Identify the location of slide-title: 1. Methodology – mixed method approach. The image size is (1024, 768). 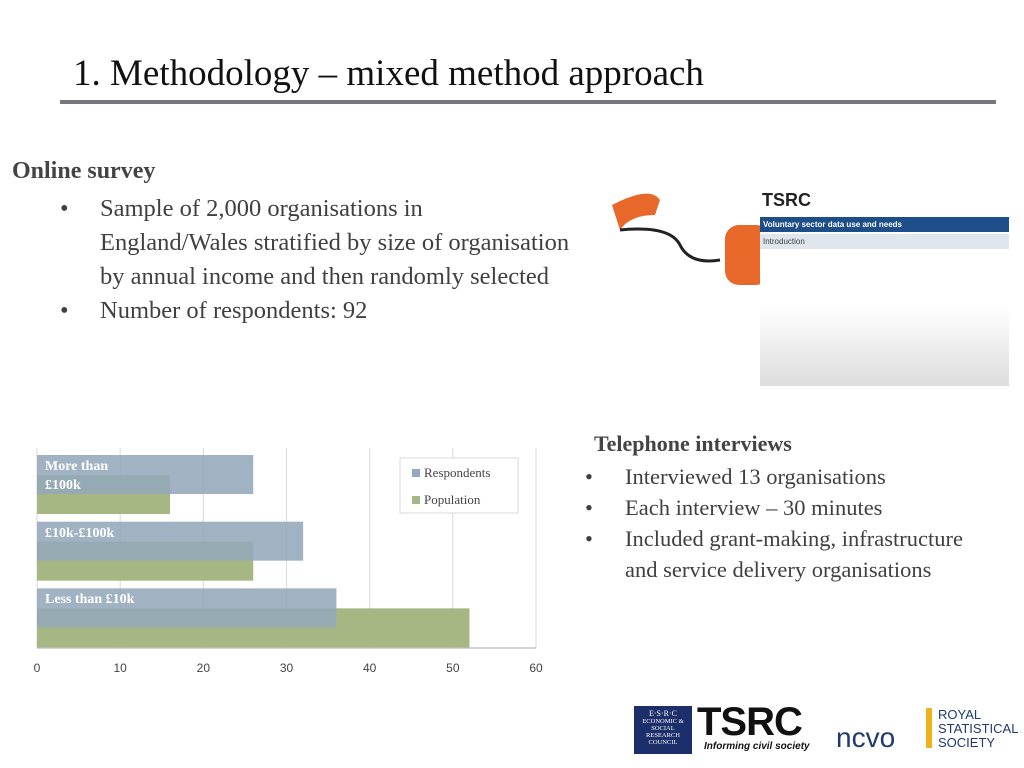
(388, 73).